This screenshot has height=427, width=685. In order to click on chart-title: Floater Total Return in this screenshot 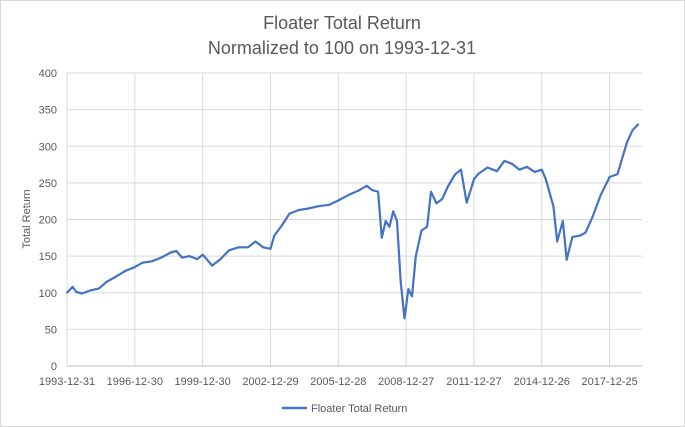, I will do `click(342, 23)`.